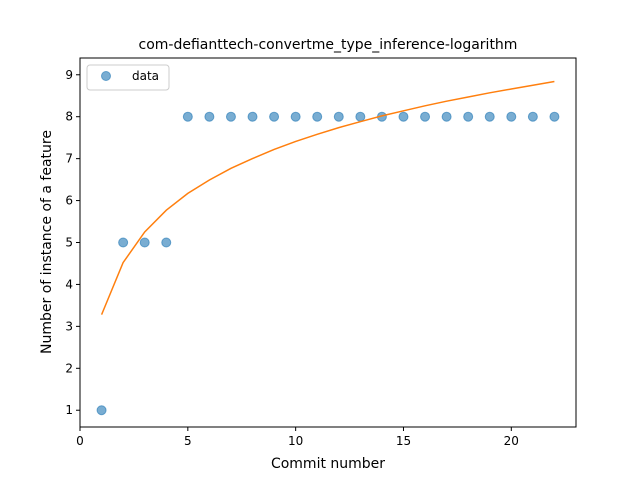 This screenshot has height=480, width=640. I want to click on y-axis-label: Number of instance of a feature, so click(47, 242).